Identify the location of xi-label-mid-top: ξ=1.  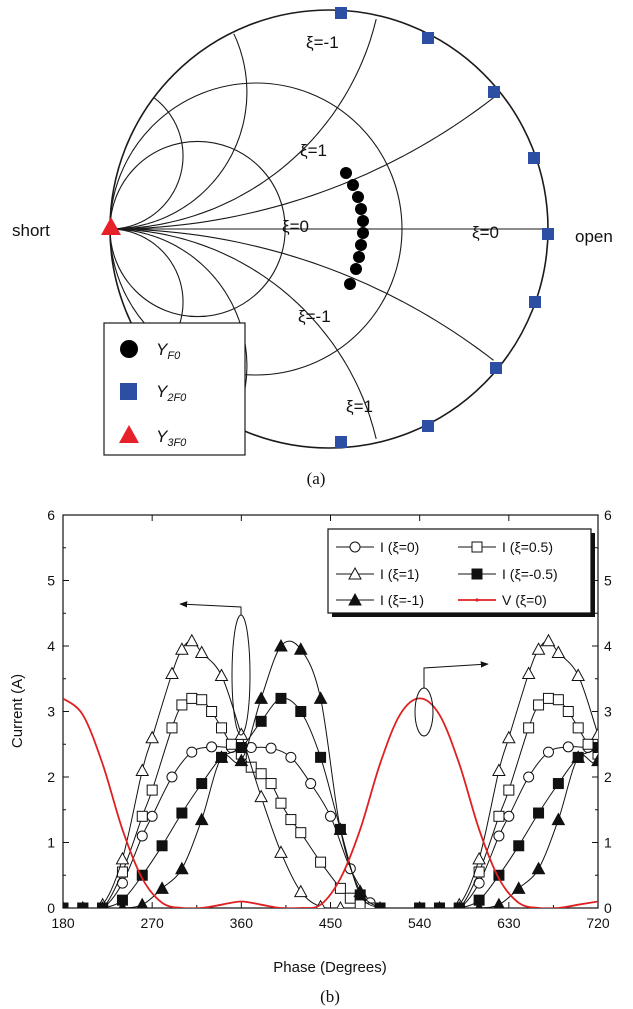
(313, 150).